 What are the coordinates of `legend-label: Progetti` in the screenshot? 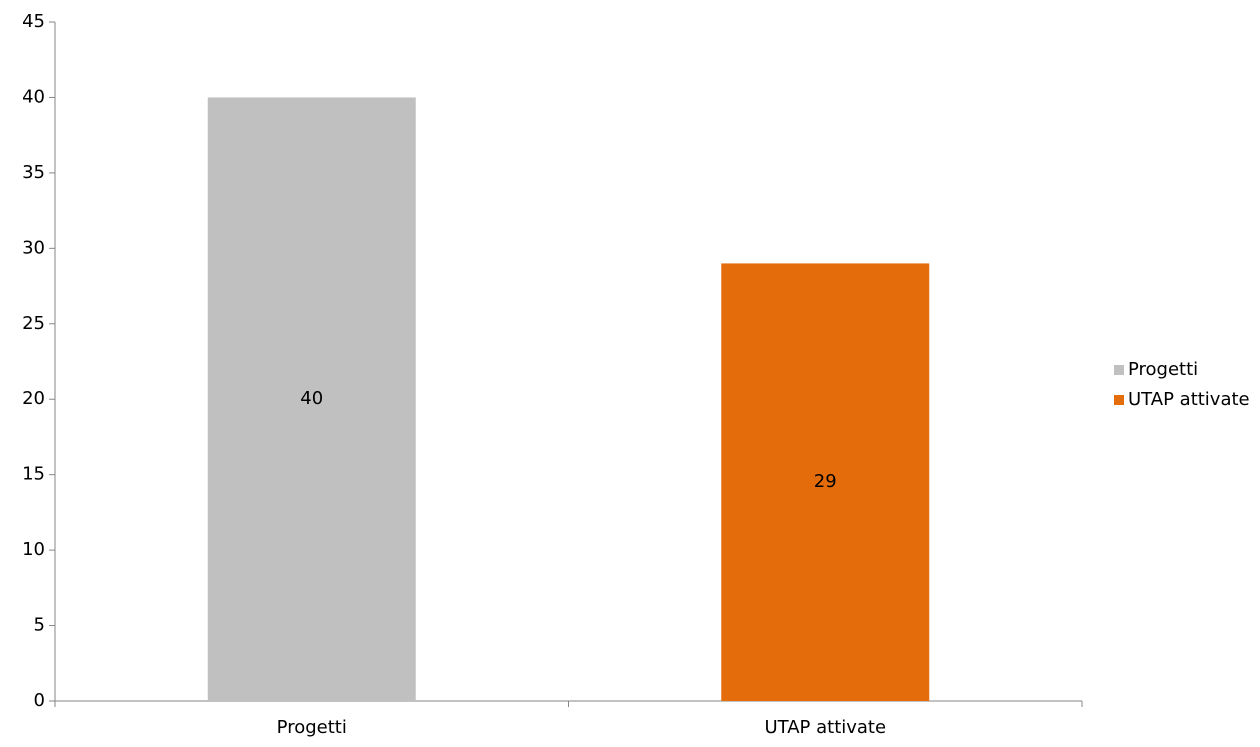 It's located at (1163, 369).